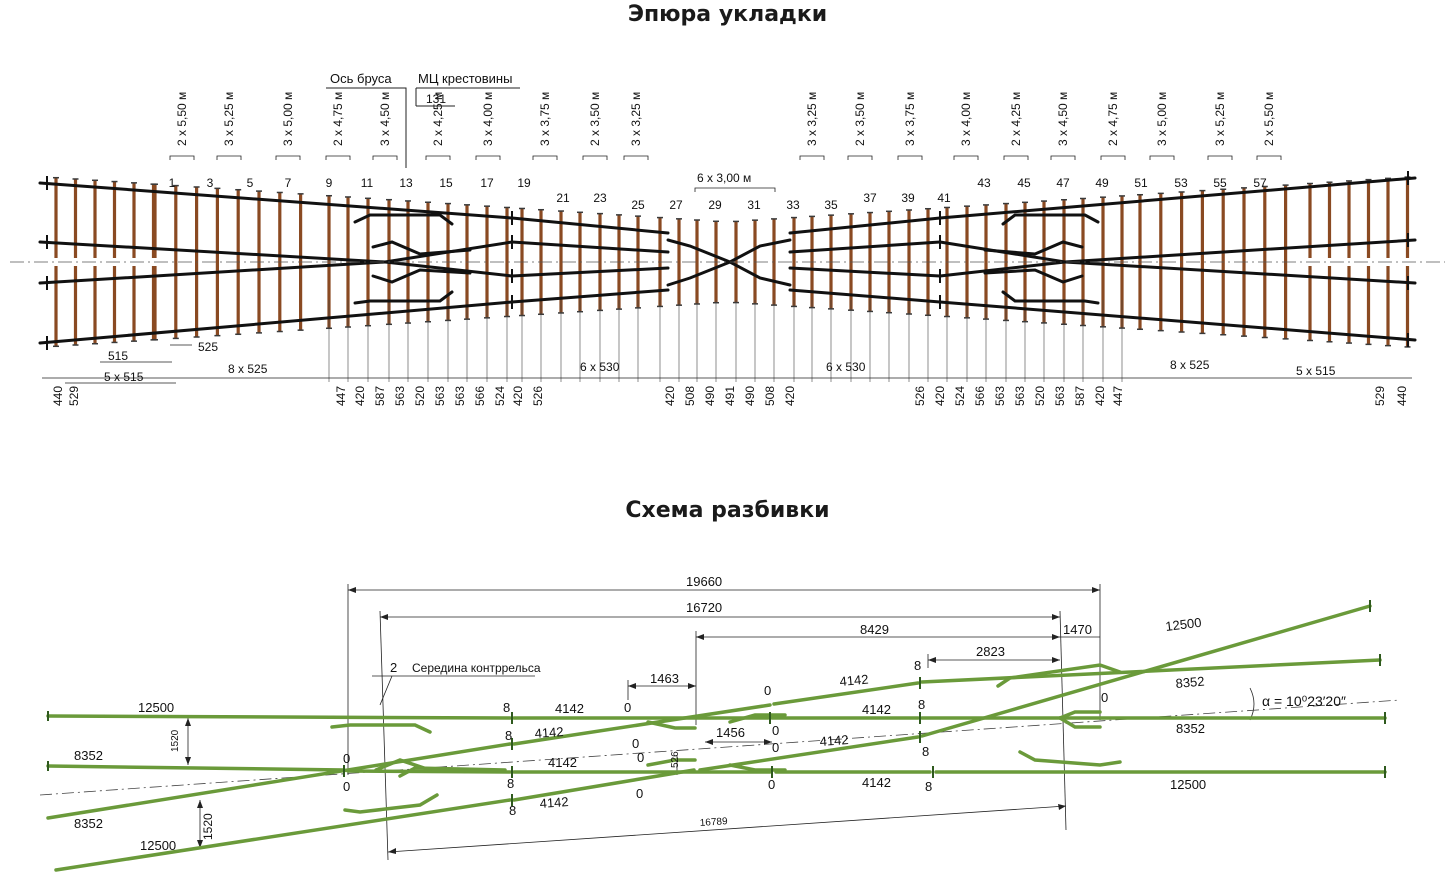  Describe the element at coordinates (172, 183) in the screenshot. I see `tie-number: 1` at that location.